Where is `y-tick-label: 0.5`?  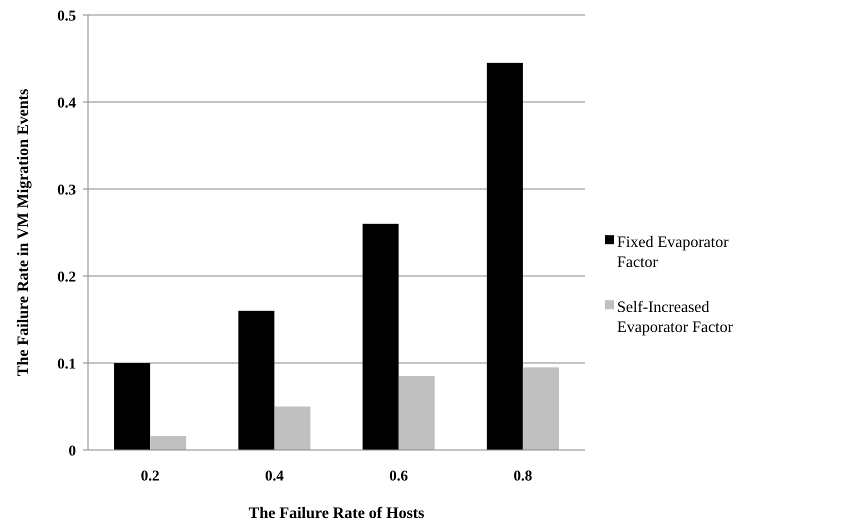
y-tick-label: 0.5 is located at coordinates (66, 16).